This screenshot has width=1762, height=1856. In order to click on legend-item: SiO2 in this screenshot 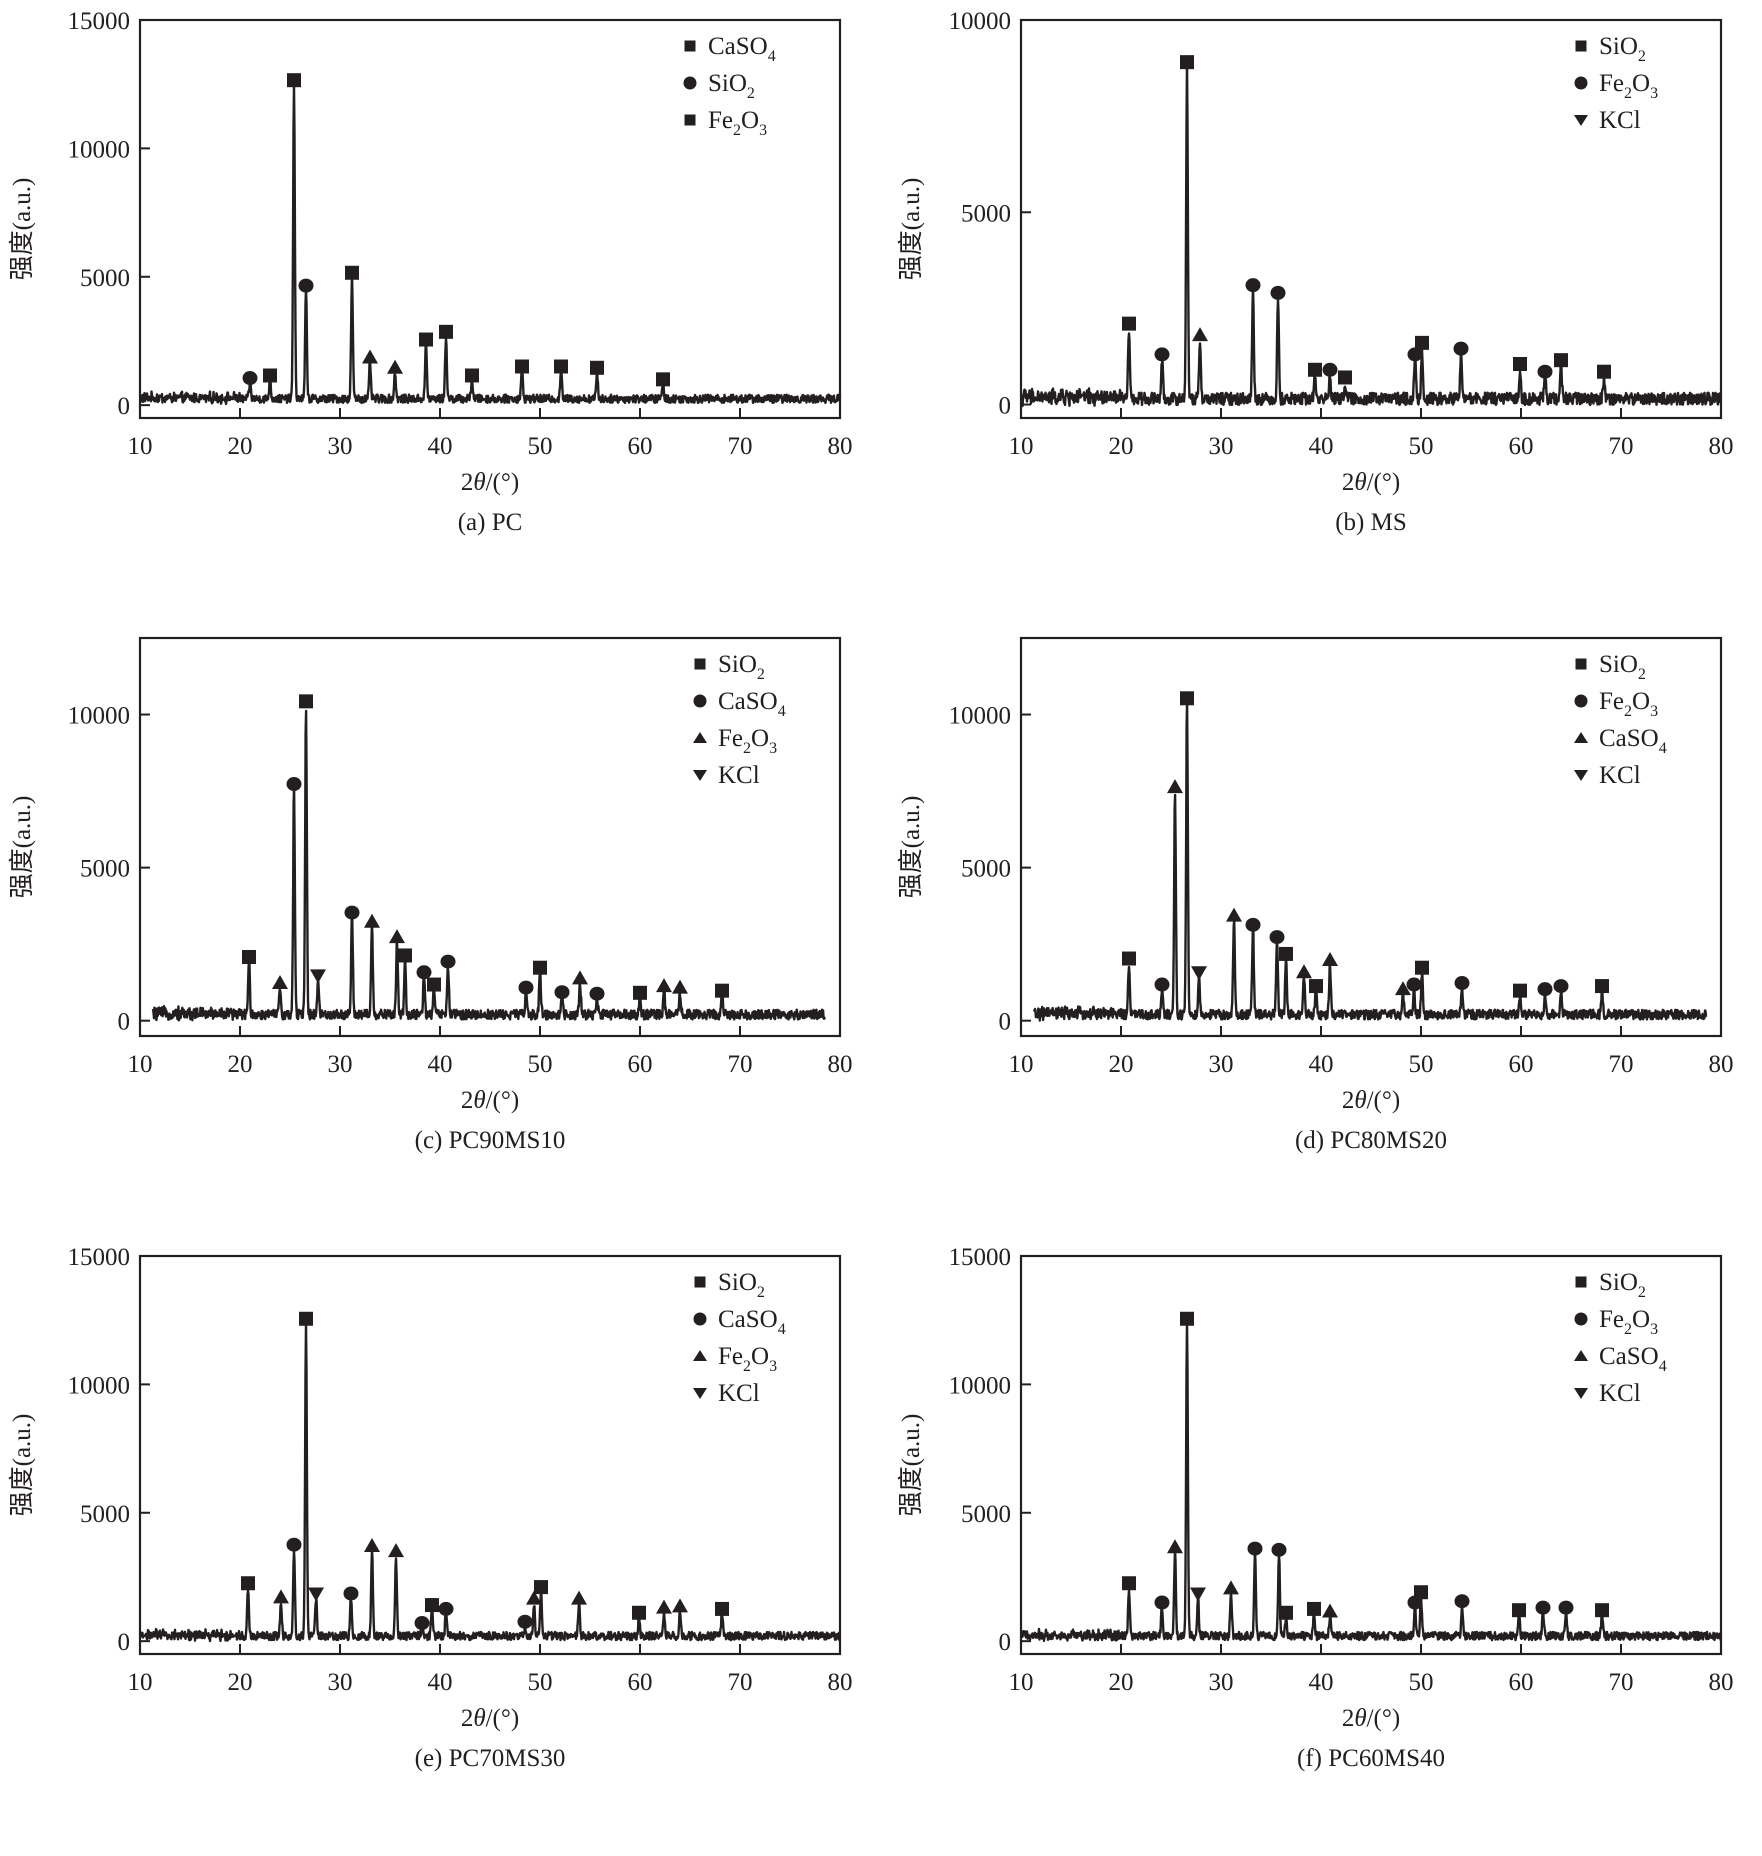, I will do `click(729, 667)`.